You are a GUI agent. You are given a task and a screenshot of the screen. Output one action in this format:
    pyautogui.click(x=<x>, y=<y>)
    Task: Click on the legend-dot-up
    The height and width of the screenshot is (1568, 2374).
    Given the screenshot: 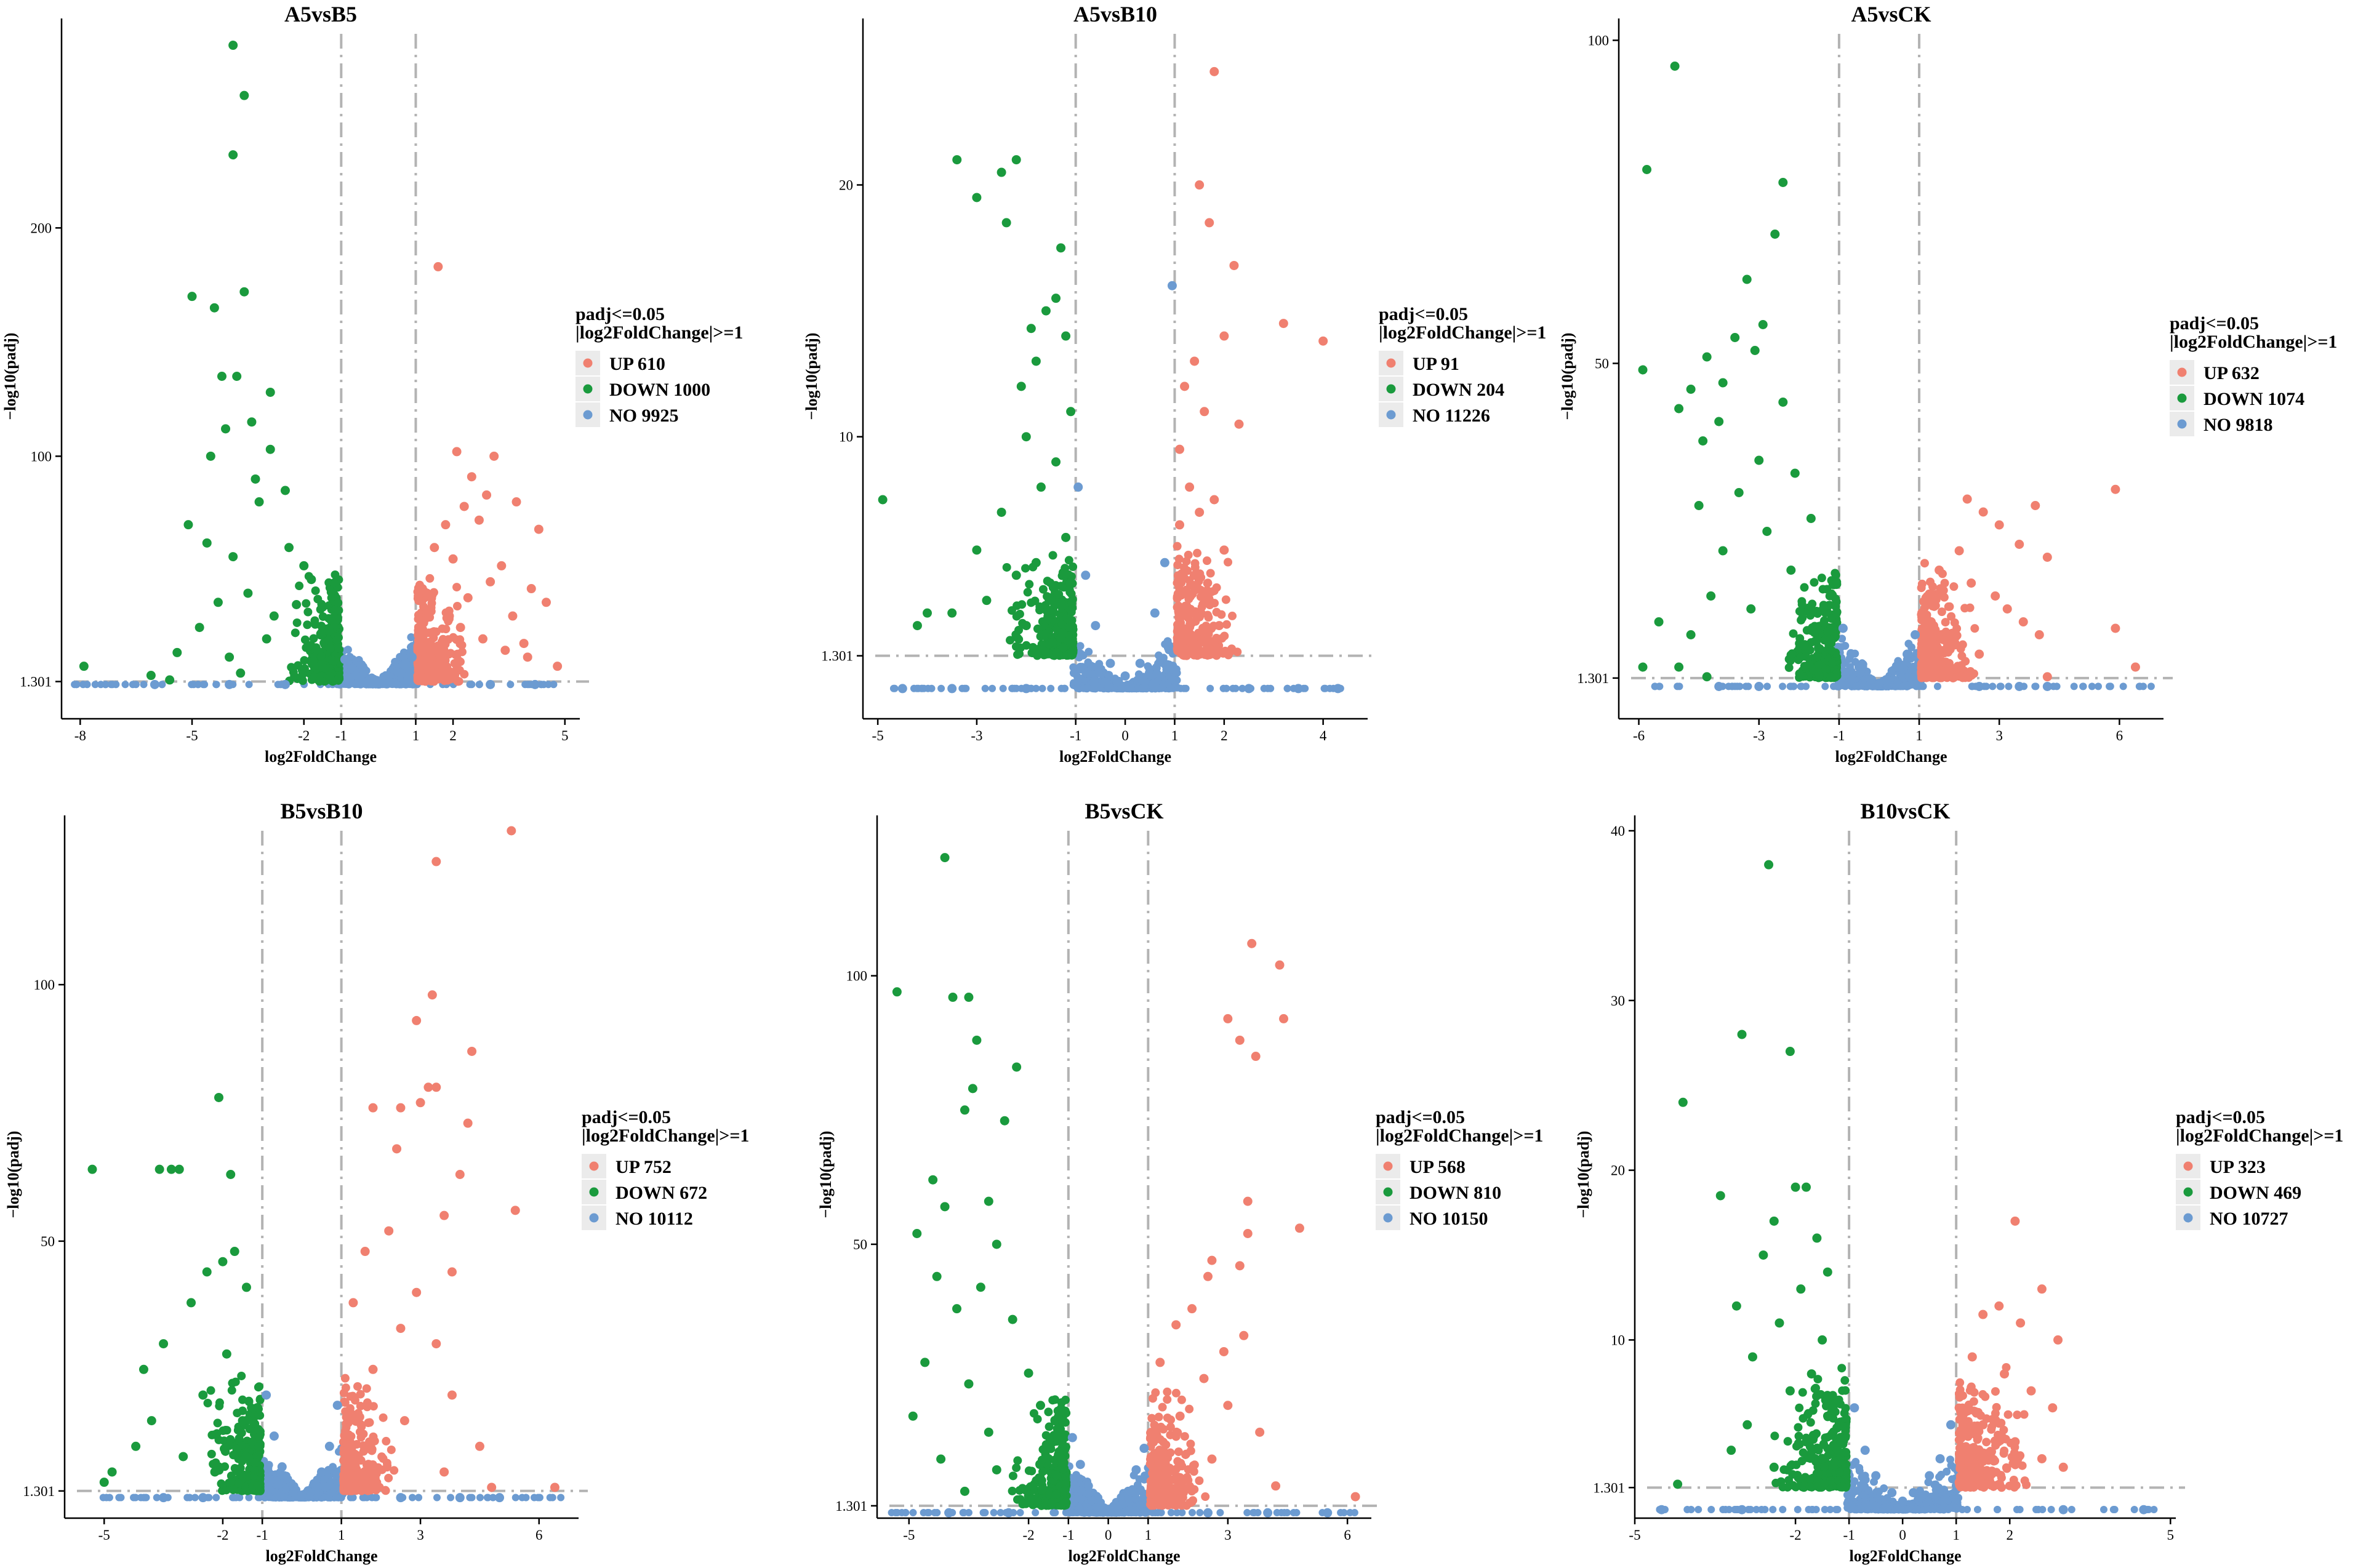 What is the action you would take?
    pyautogui.click(x=588, y=363)
    